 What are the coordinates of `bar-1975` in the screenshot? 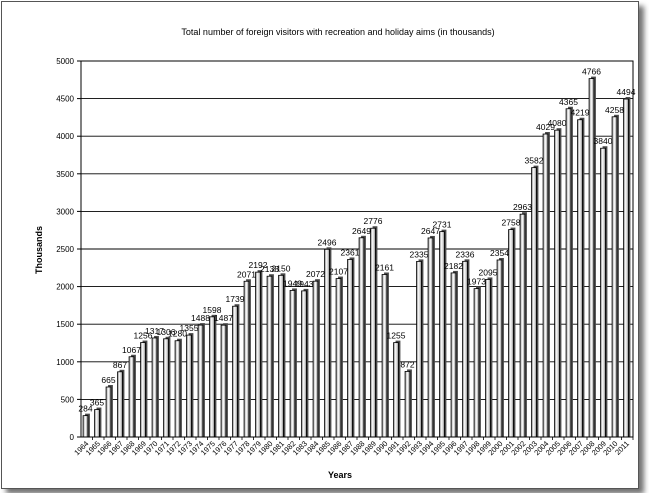 It's located at (212, 377).